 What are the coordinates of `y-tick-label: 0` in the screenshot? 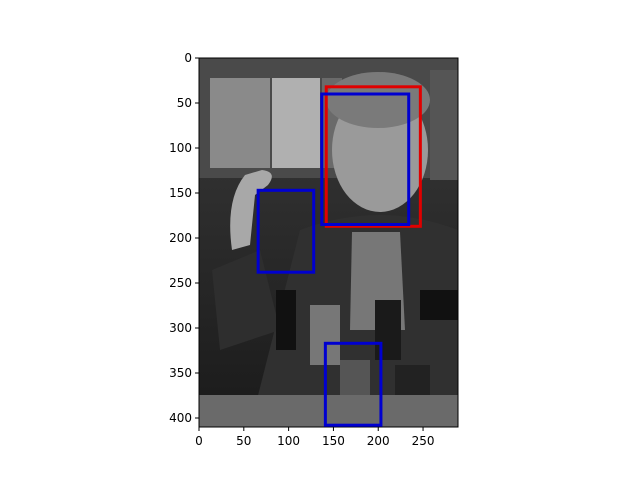 It's located at (188, 58).